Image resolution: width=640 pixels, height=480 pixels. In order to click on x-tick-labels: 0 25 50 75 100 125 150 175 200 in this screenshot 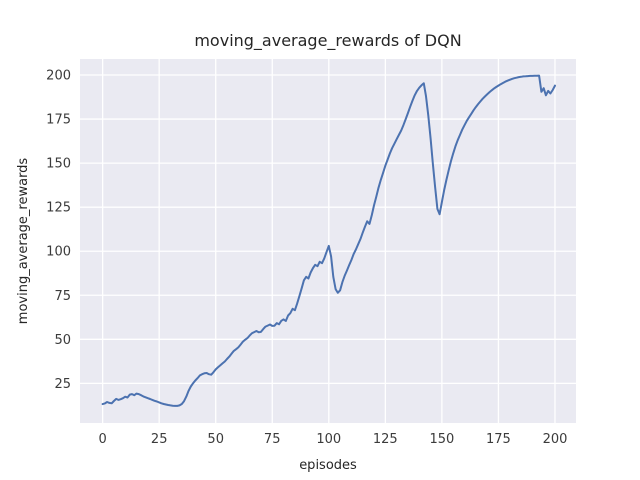, I will do `click(332, 439)`.